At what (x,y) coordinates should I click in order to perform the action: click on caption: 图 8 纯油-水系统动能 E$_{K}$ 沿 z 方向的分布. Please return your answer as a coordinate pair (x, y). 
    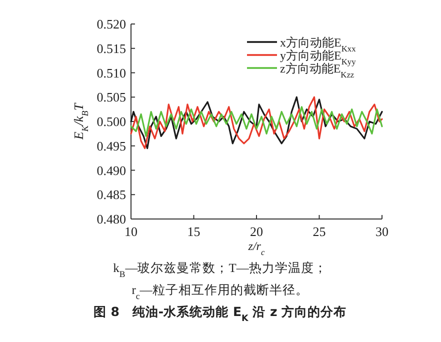
    Looking at the image, I should click on (220, 314).